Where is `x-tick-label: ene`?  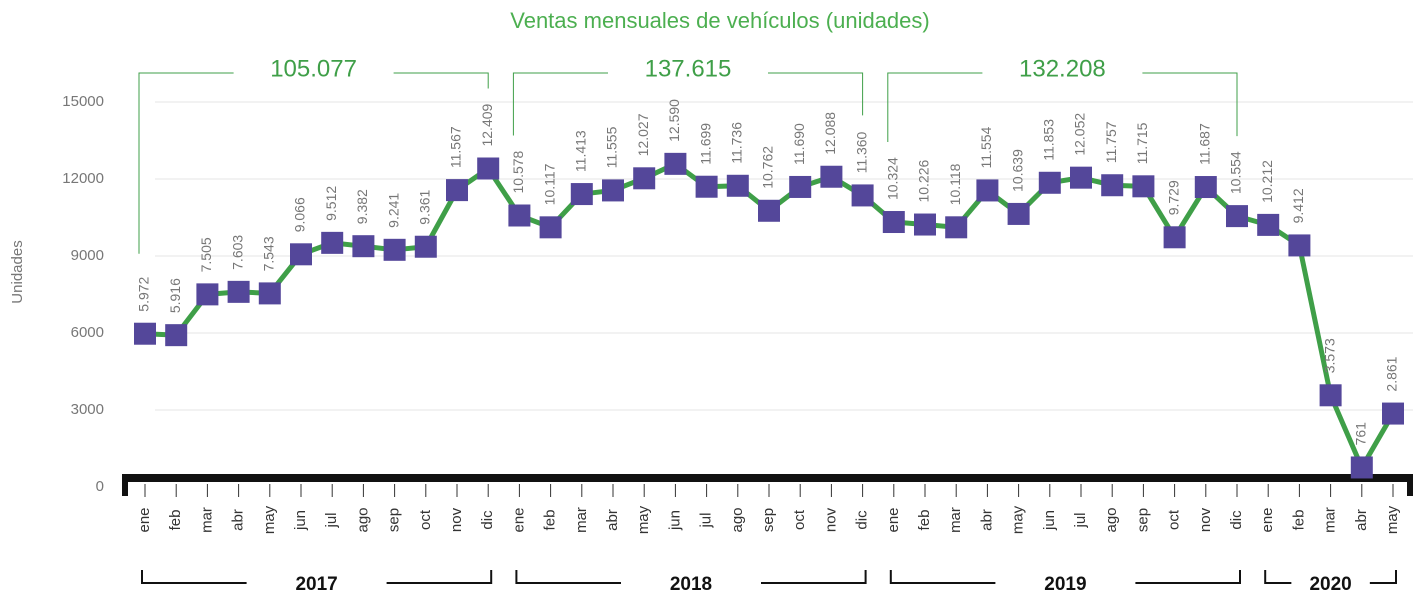 x-tick-label: ene is located at coordinates (893, 519).